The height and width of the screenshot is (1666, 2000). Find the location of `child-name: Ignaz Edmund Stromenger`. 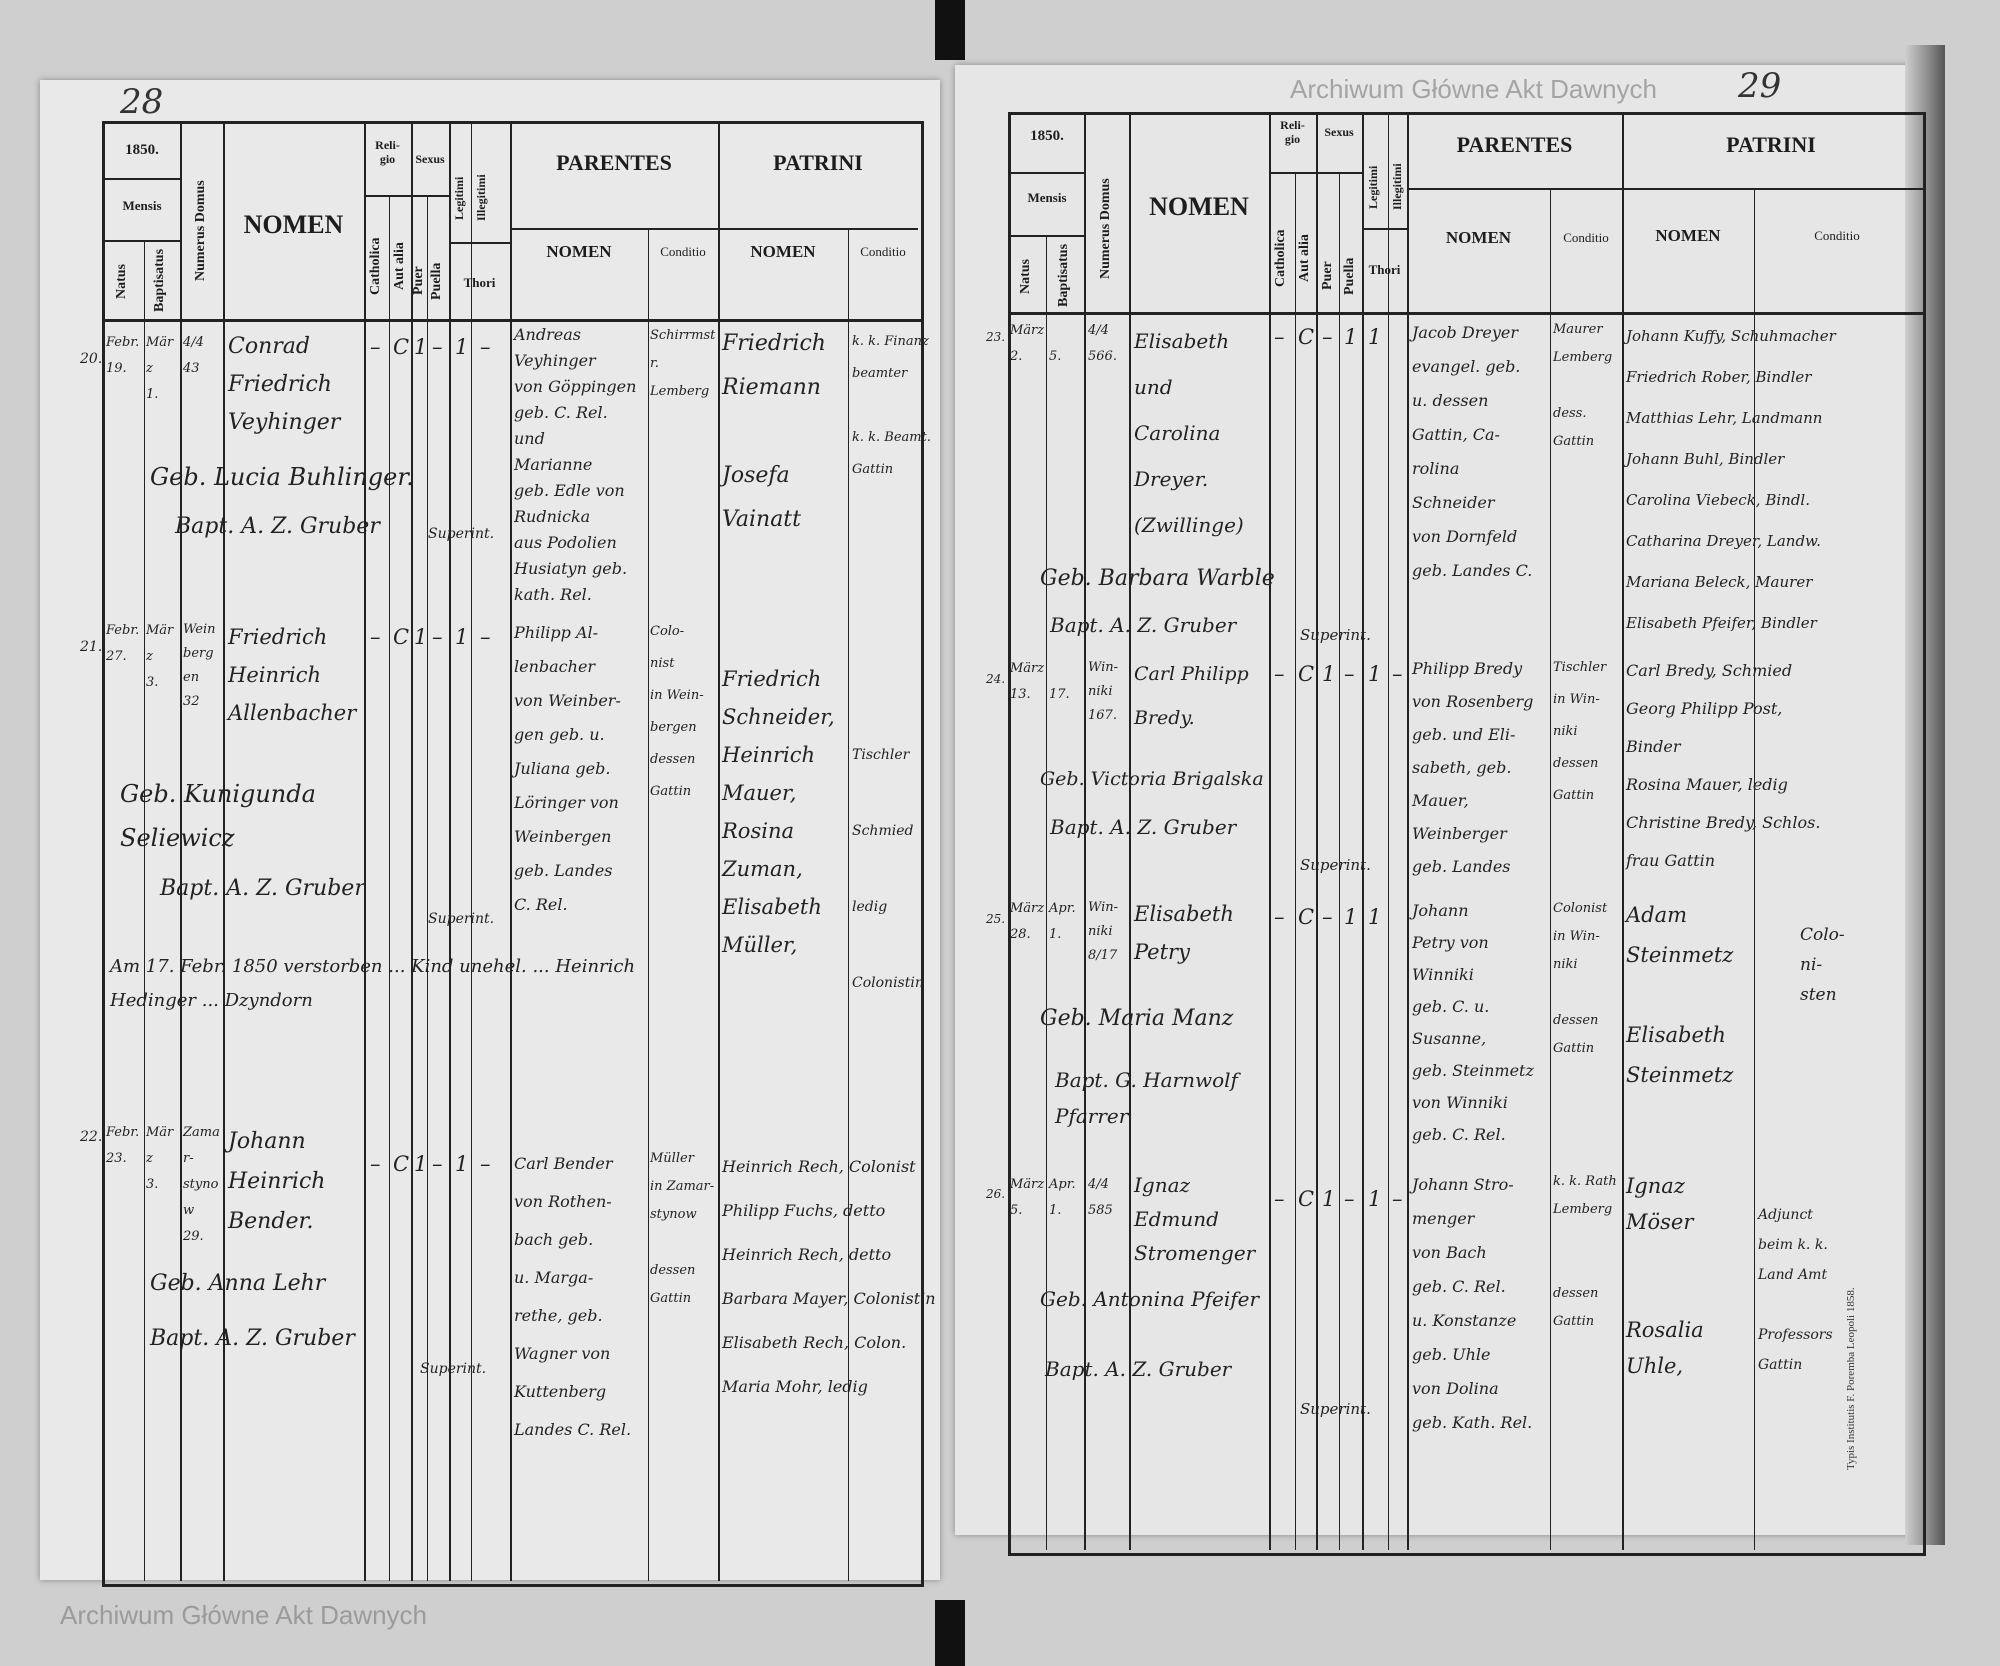

child-name: Ignaz Edmund Stromenger is located at coordinates (1195, 1219).